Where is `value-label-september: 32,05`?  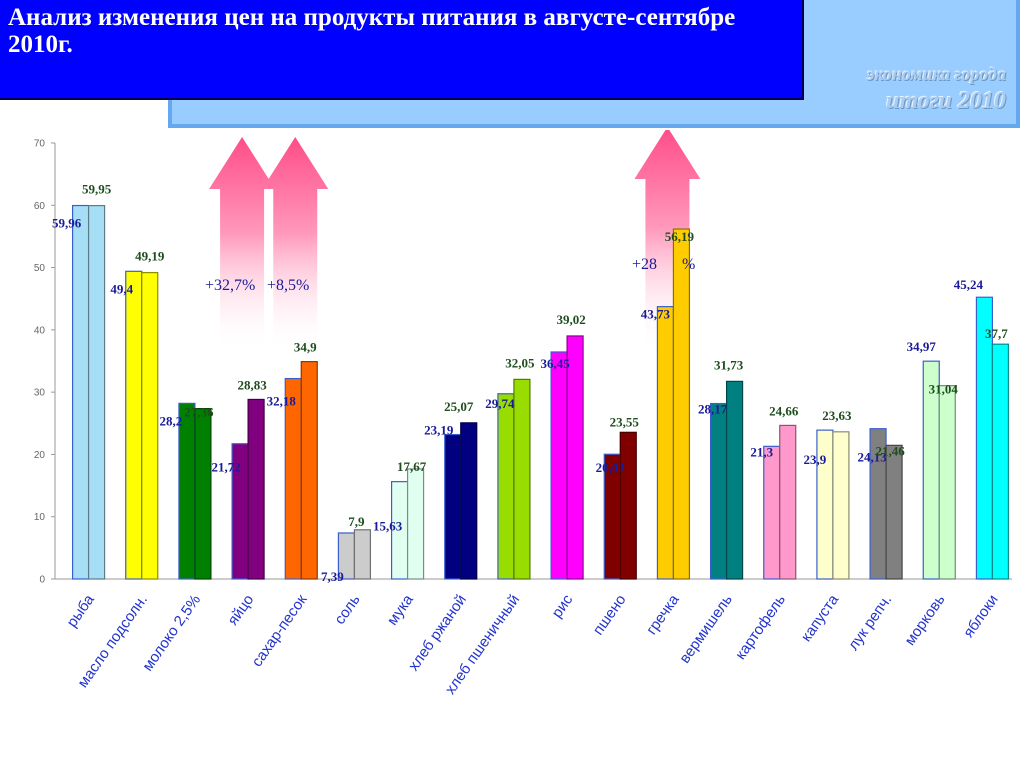
value-label-september: 32,05 is located at coordinates (520, 362).